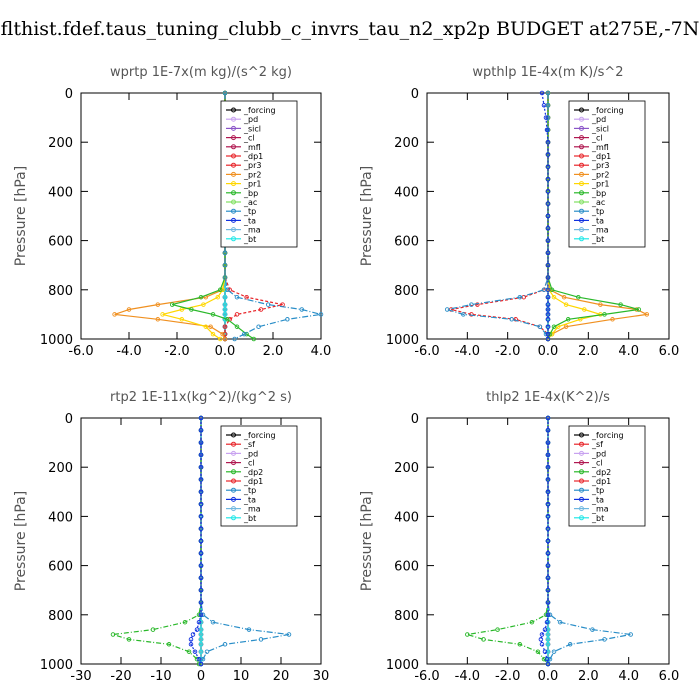 The height and width of the screenshot is (700, 700). What do you see at coordinates (600, 128) in the screenshot?
I see `legend-label: _sicl` at bounding box center [600, 128].